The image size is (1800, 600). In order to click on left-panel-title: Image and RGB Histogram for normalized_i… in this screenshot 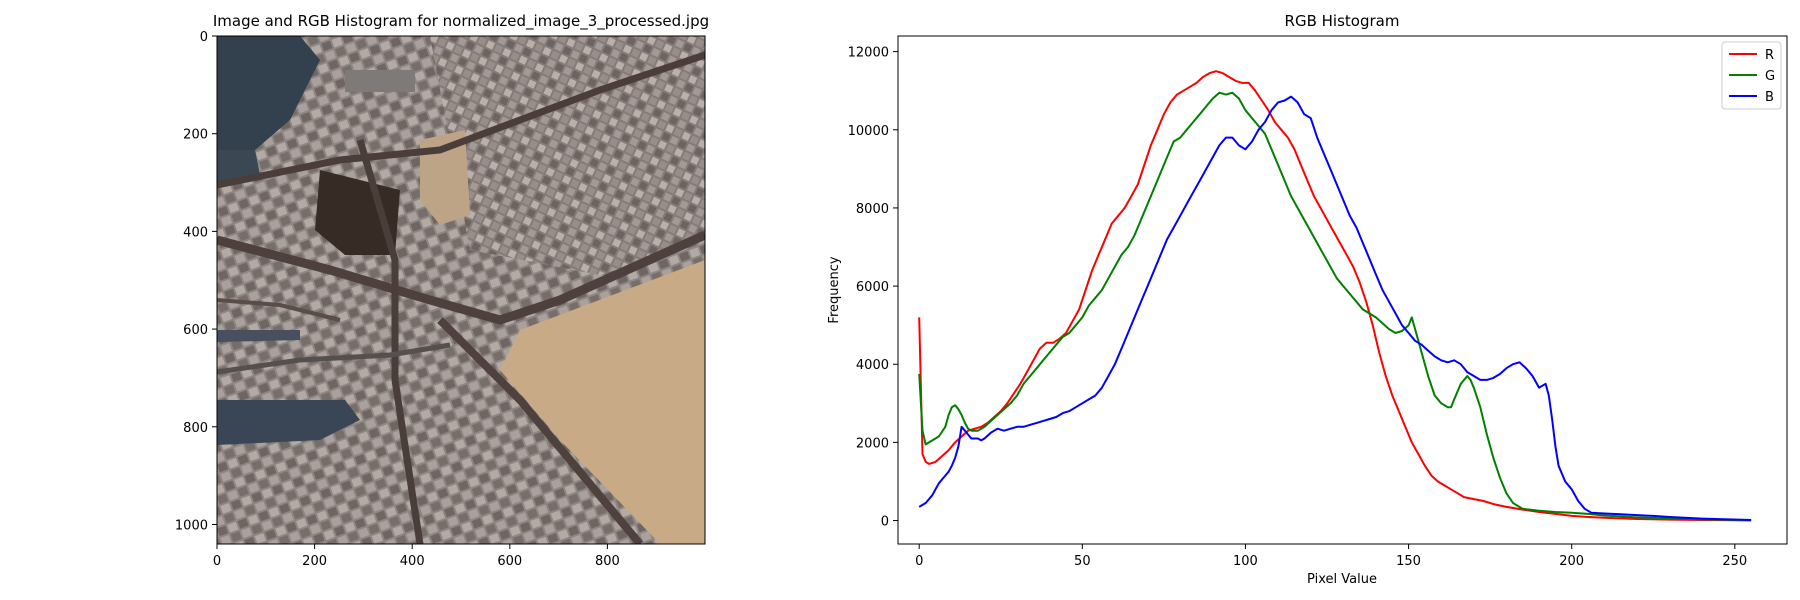, I will do `click(461, 21)`.